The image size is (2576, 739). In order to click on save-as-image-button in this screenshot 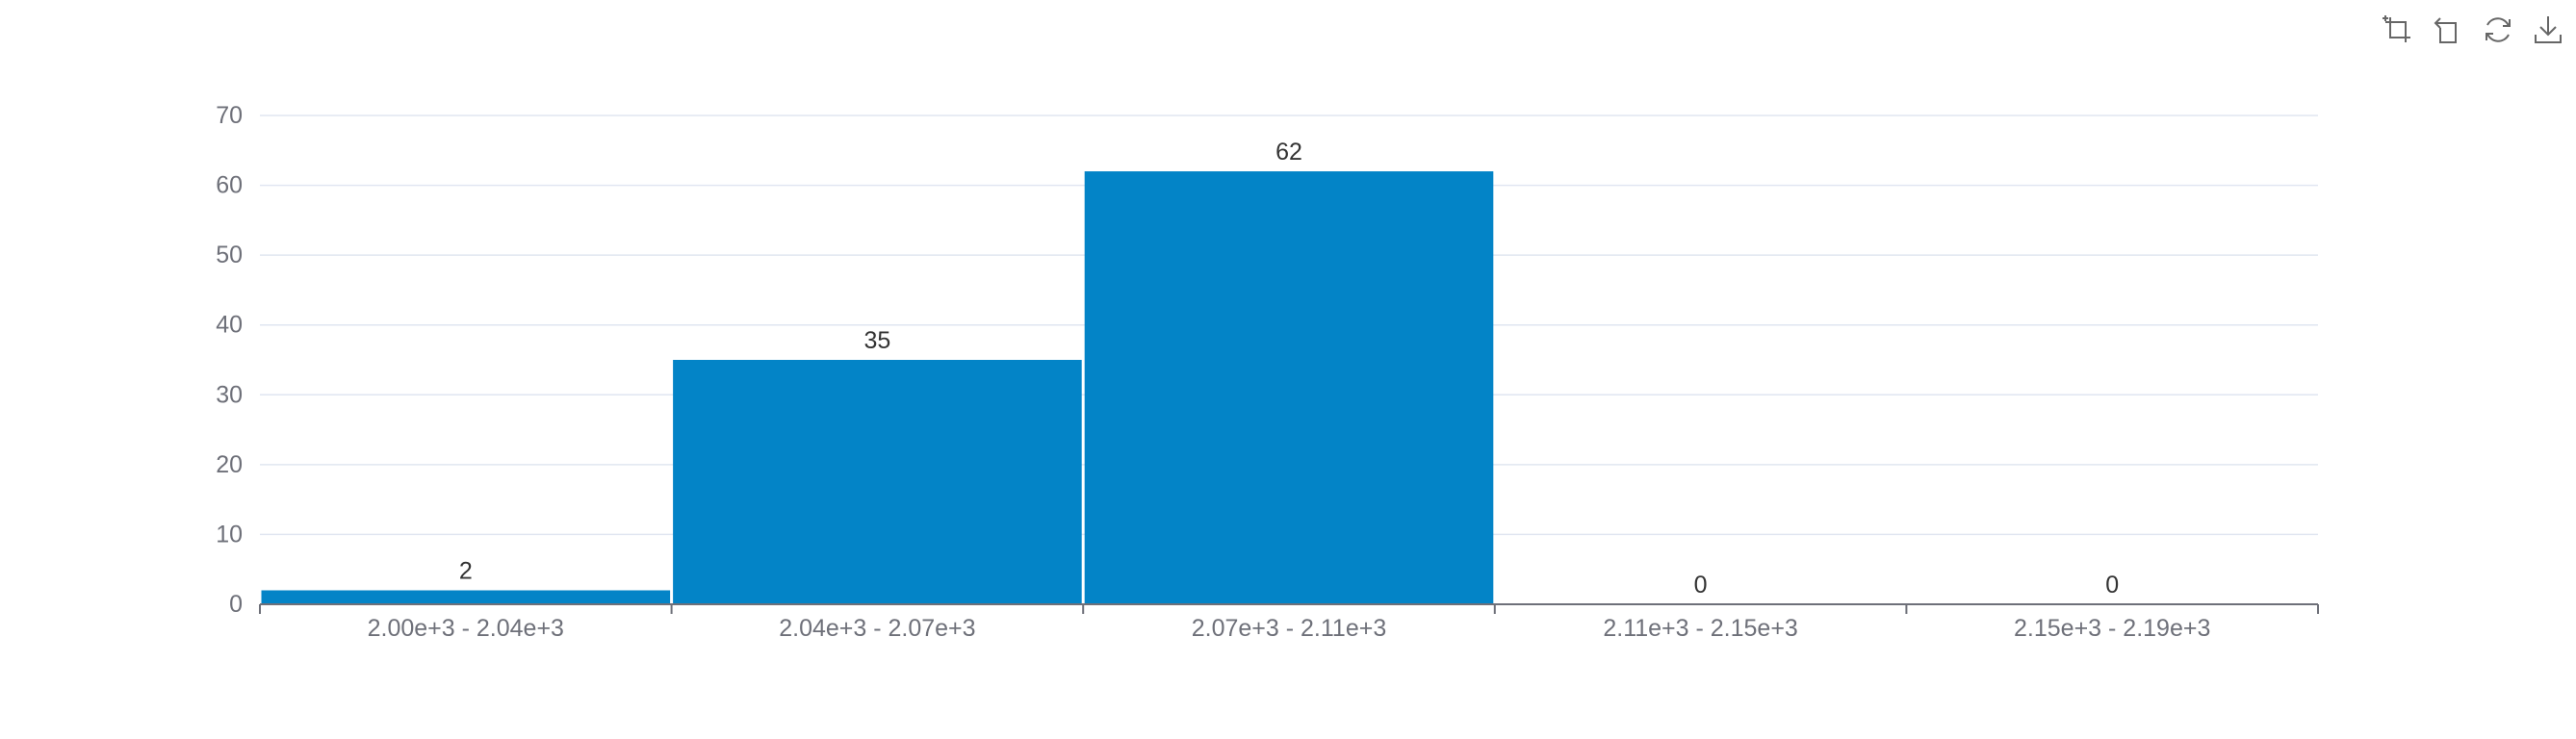, I will do `click(2548, 30)`.